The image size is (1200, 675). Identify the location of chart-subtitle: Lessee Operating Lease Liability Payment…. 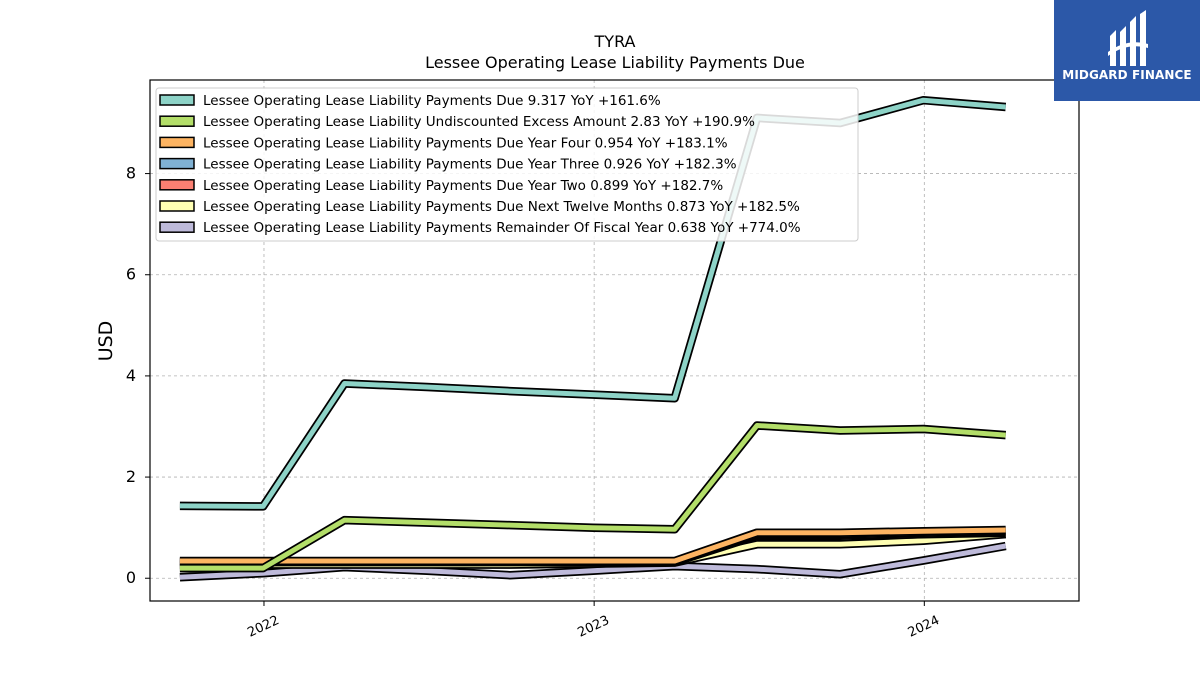
(615, 62).